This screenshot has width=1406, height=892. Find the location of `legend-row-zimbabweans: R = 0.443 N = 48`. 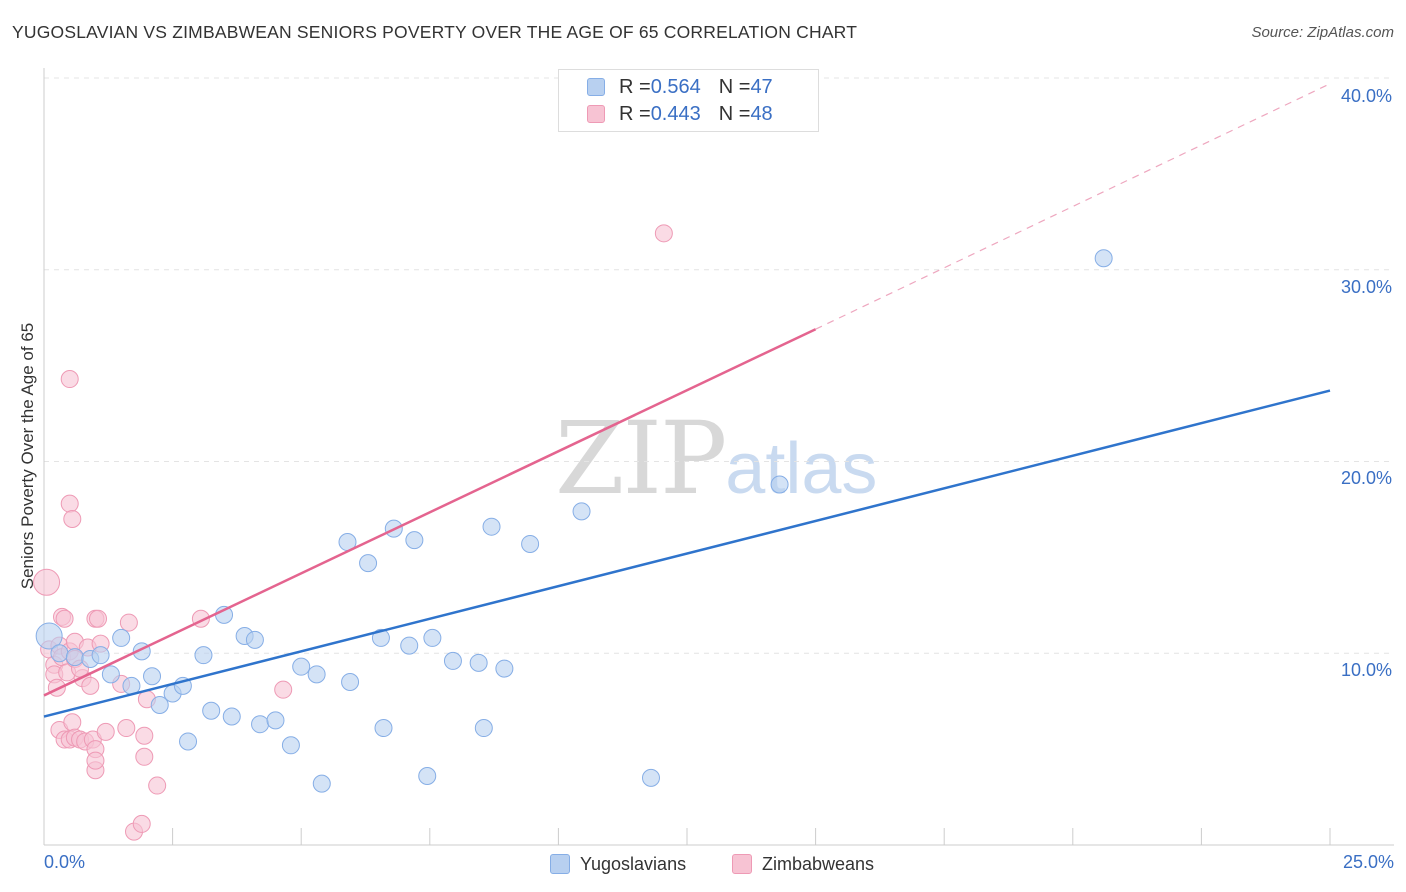

legend-row-zimbabweans: R = 0.443 N = 48 is located at coordinates (680, 114).